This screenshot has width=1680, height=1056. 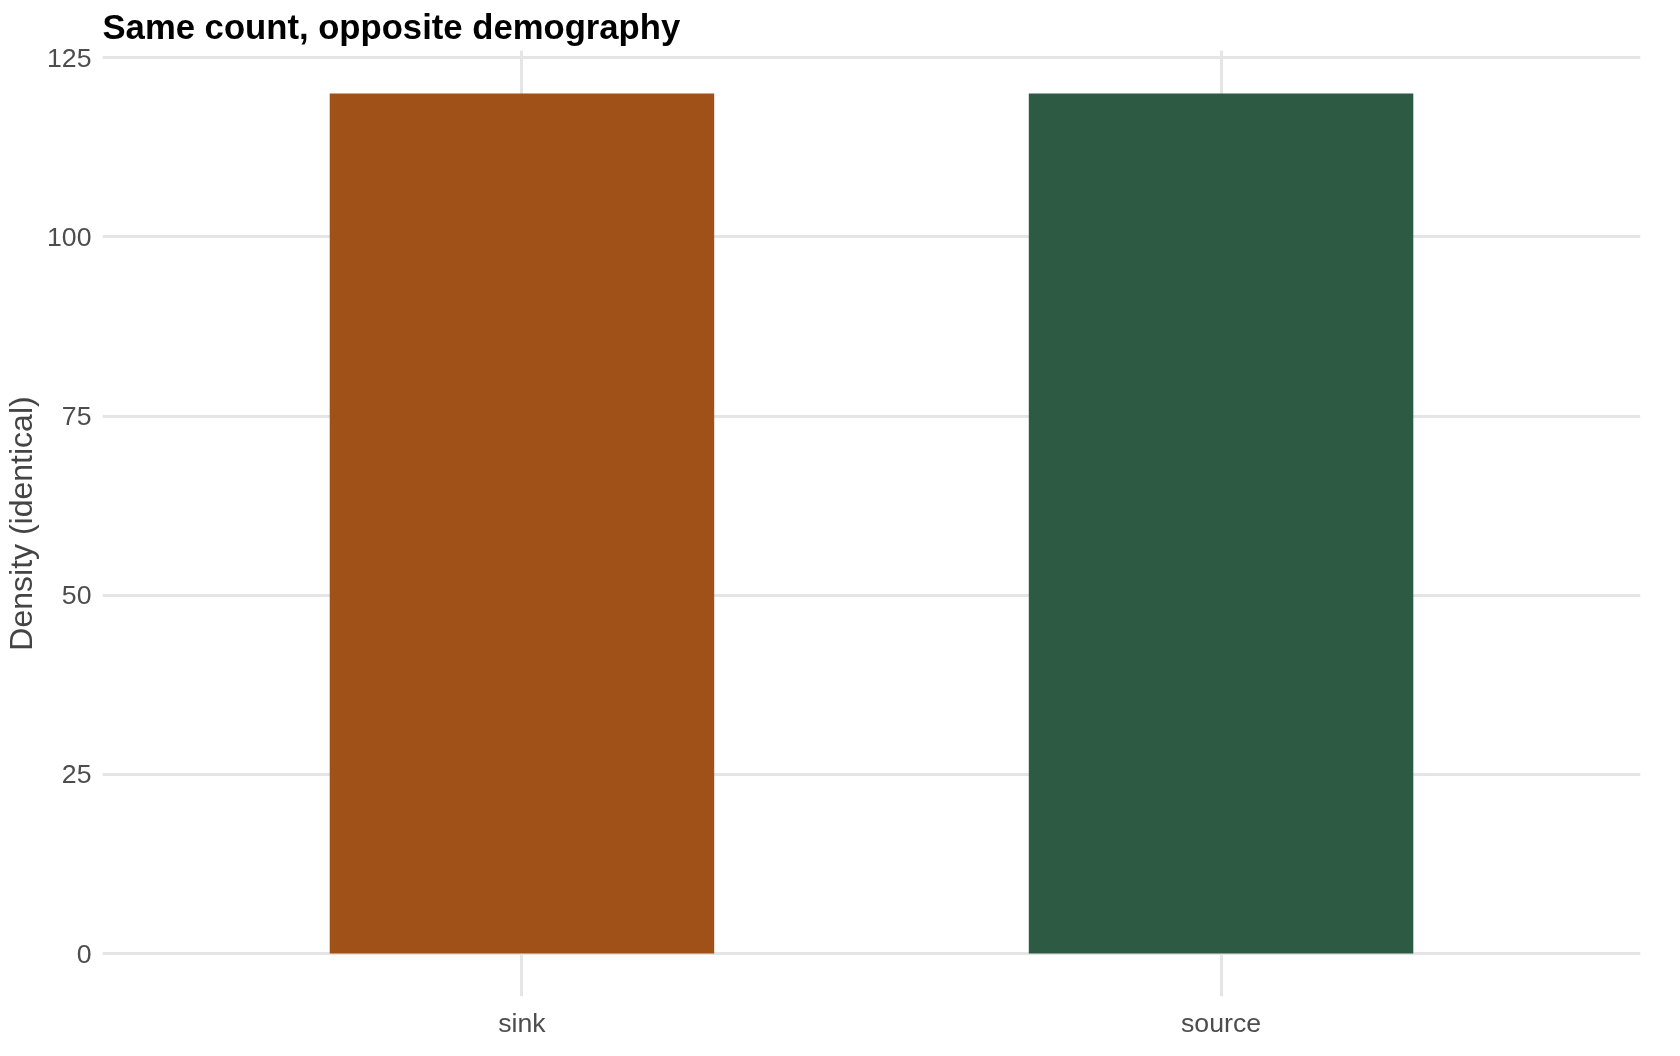 What do you see at coordinates (76, 774) in the screenshot?
I see `y-tick-label: 25` at bounding box center [76, 774].